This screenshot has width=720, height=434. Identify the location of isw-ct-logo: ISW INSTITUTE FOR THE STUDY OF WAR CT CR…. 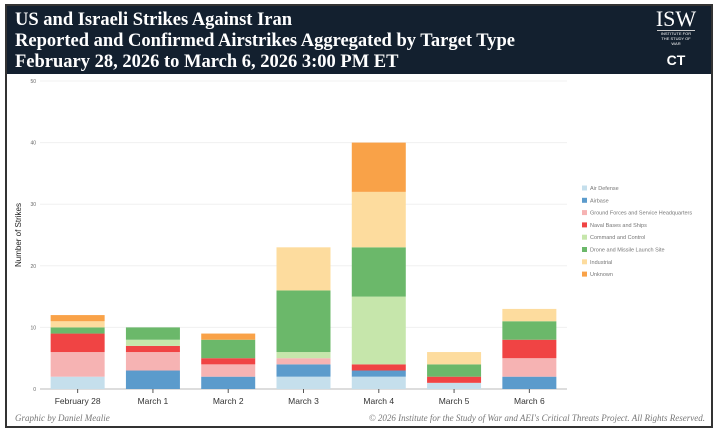
(676, 52).